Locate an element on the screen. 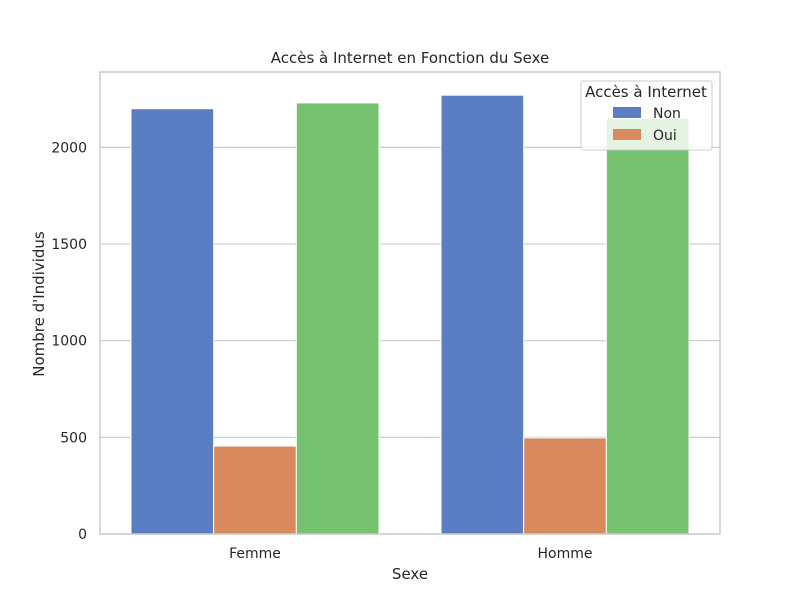 Image resolution: width=800 pixels, height=604 pixels. bar-series0-homme is located at coordinates (482, 314).